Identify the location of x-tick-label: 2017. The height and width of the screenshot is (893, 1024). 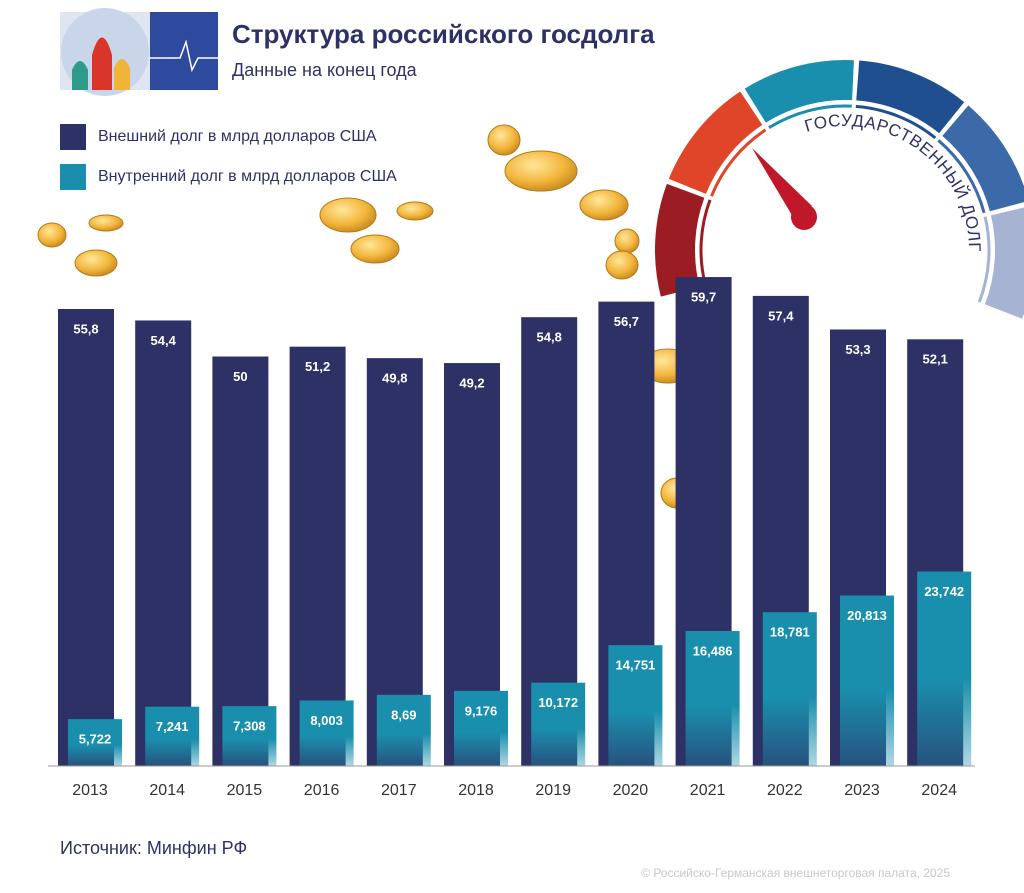
(399, 790).